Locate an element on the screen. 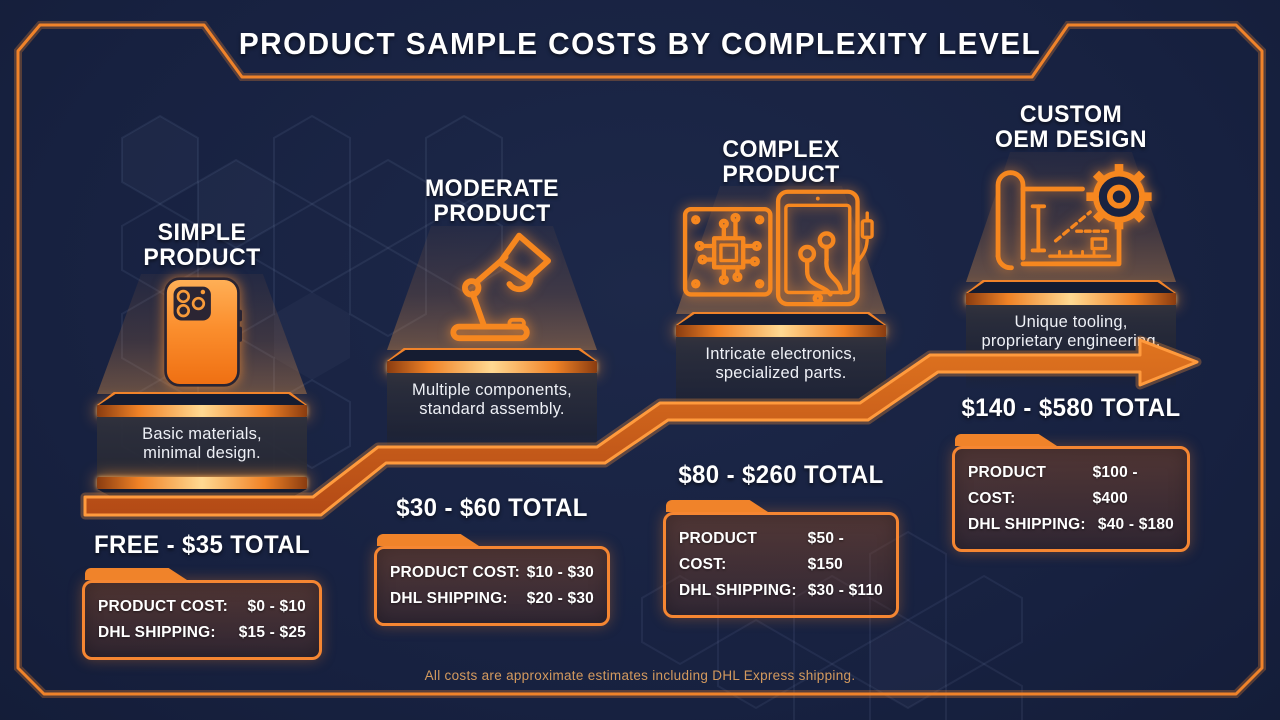 Image resolution: width=1280 pixels, height=720 pixels. tier-description: Basic materials, minimal design. is located at coordinates (202, 447).